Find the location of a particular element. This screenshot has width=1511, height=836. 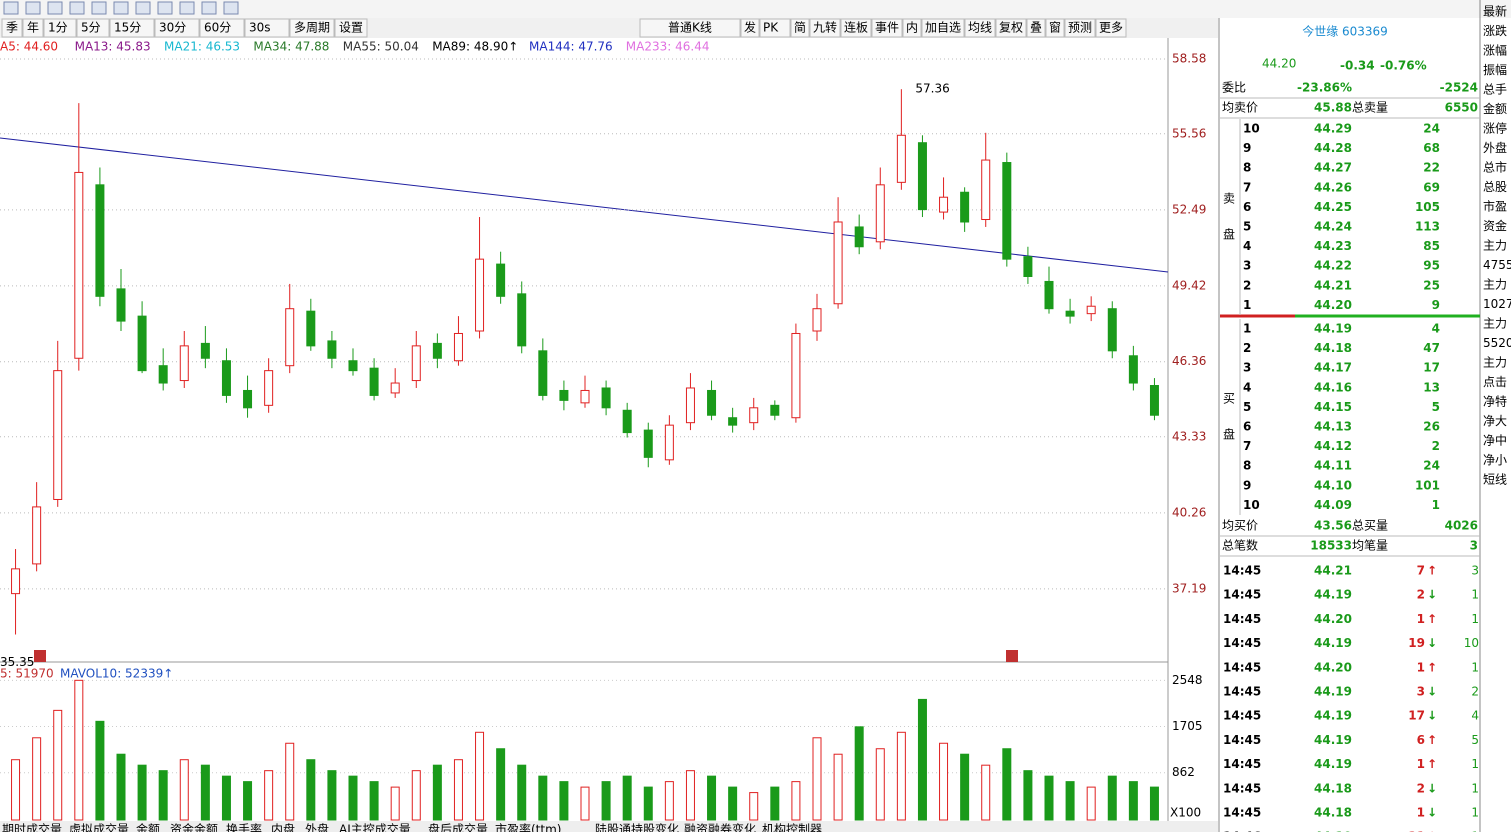

y-tick-label: 58.58 is located at coordinates (1189, 58).